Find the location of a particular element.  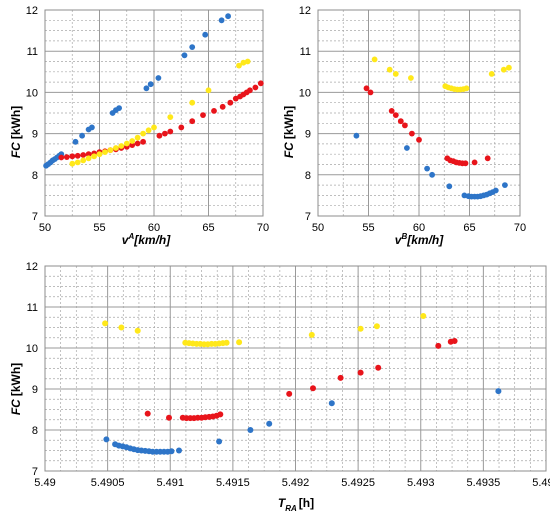

chart-c-x-axis-label: TRA [h] is located at coordinates (296, 504).